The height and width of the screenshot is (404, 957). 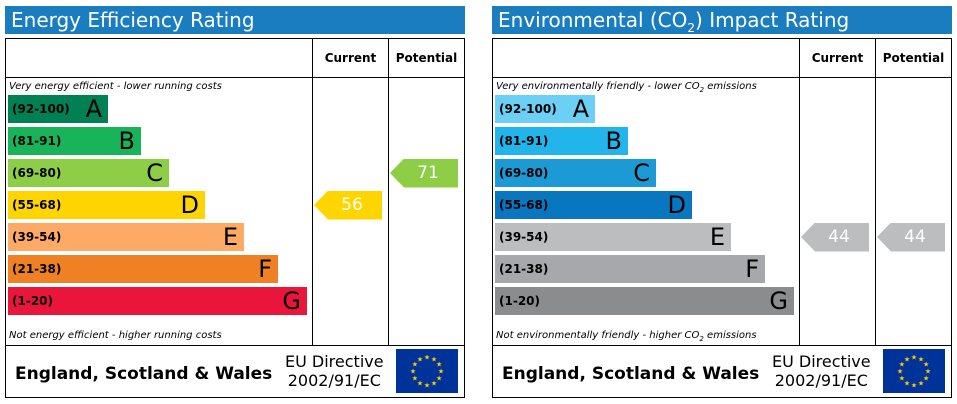 What do you see at coordinates (593, 20) in the screenshot?
I see `title-prefix: Environmental (CO` at bounding box center [593, 20].